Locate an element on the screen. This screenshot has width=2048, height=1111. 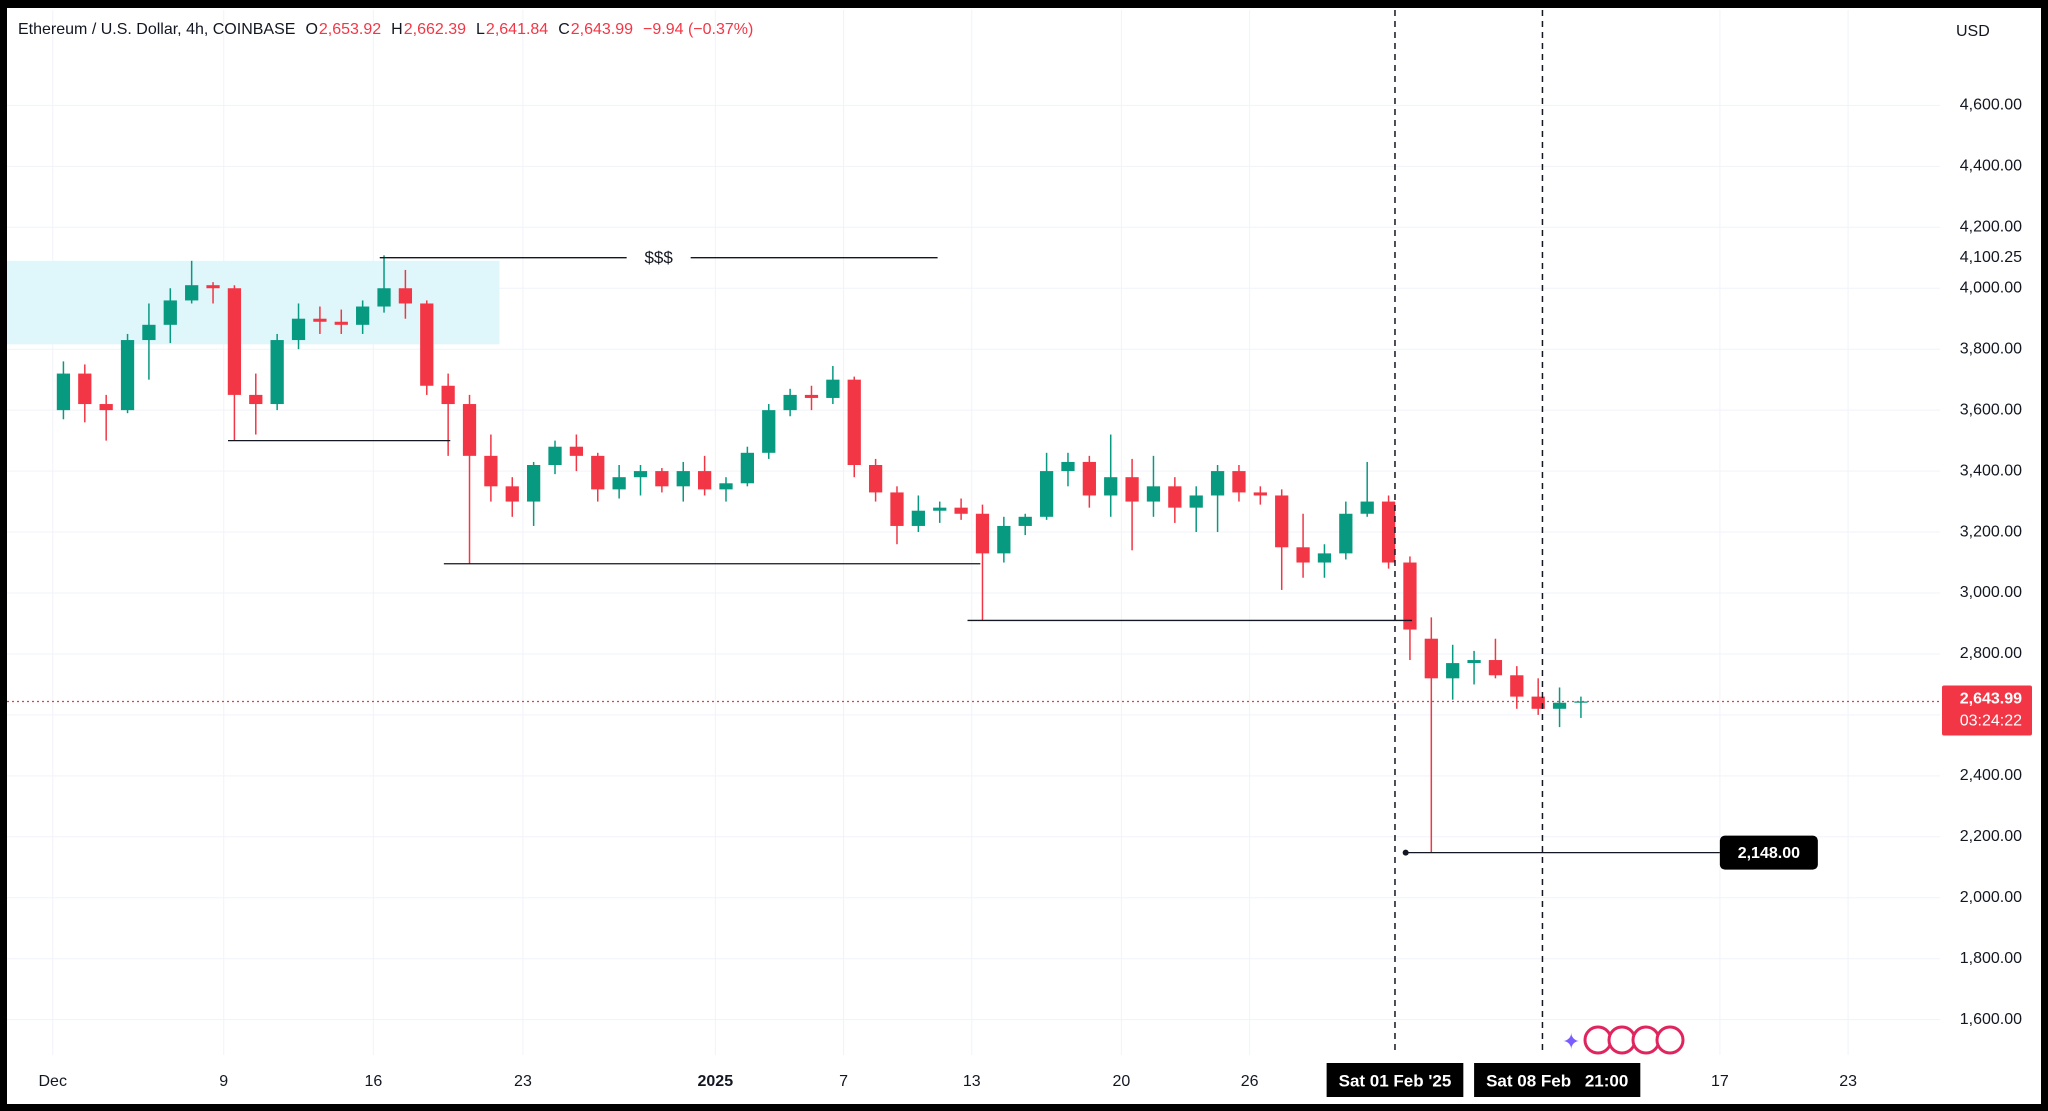
y-tick-label: 3,800.00 is located at coordinates (1991, 348).